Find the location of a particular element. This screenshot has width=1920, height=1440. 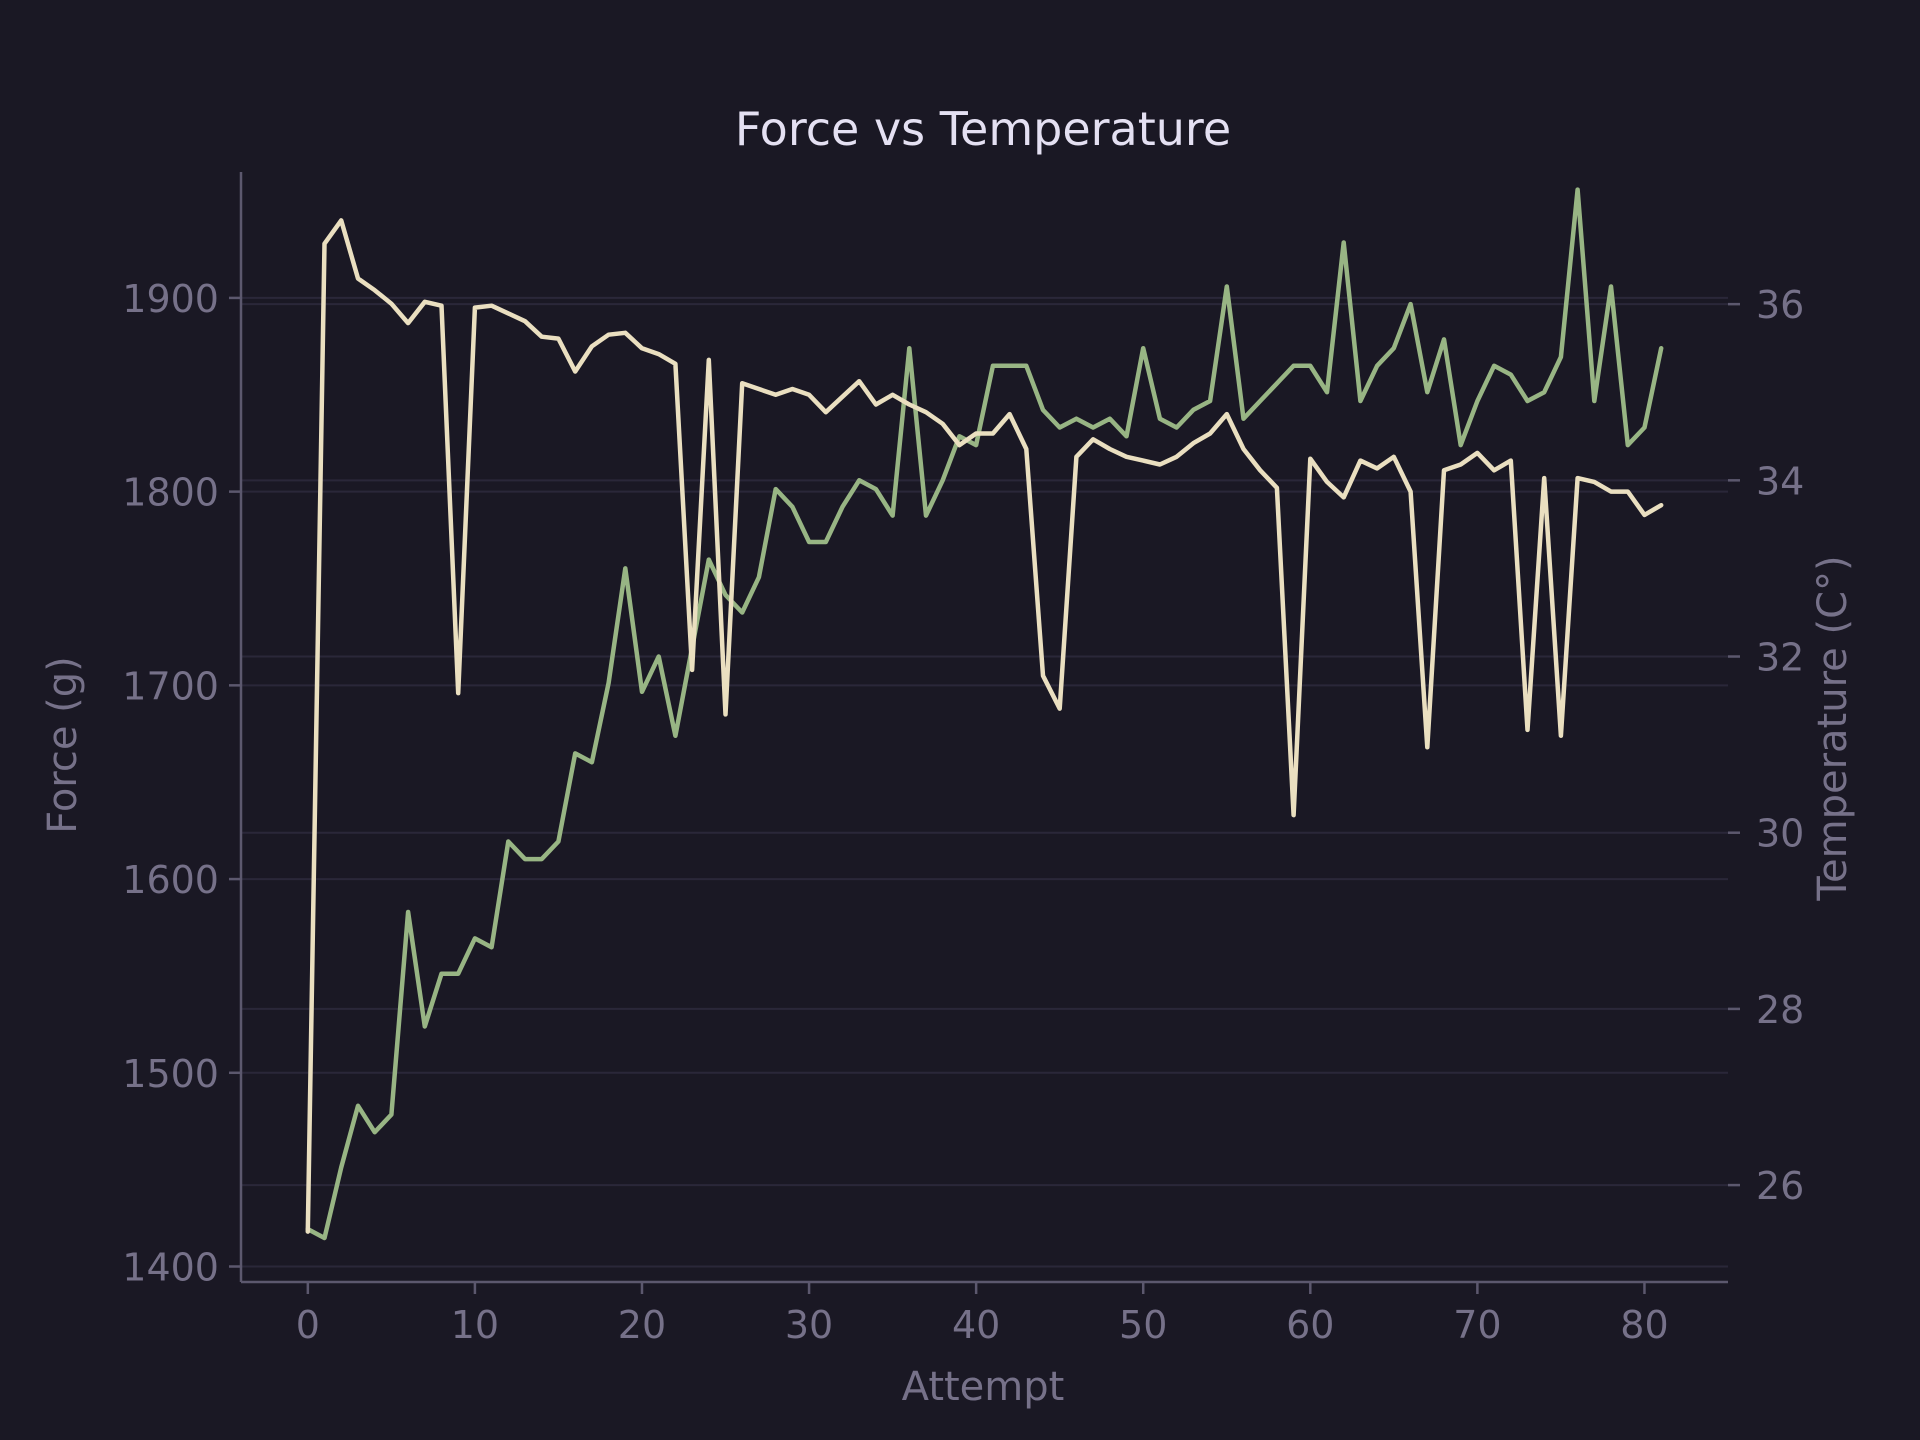

y-tick-label: 1800 is located at coordinates (170, 493).